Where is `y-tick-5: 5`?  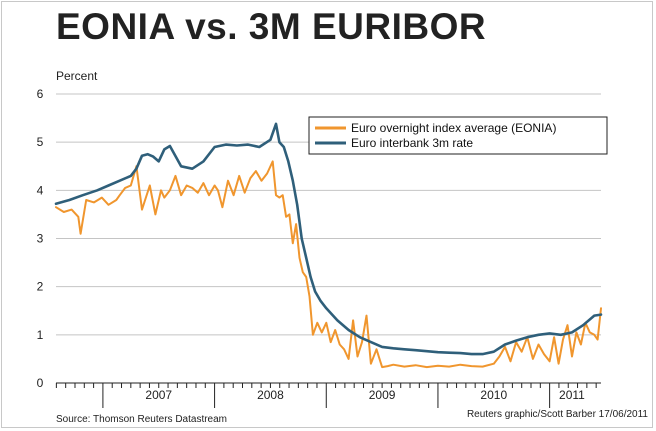 y-tick-5: 5 is located at coordinates (40, 142).